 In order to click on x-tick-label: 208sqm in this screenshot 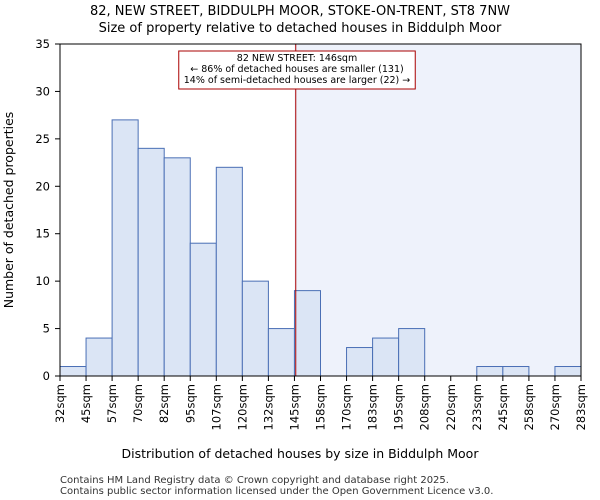, I will do `click(425, 407)`.